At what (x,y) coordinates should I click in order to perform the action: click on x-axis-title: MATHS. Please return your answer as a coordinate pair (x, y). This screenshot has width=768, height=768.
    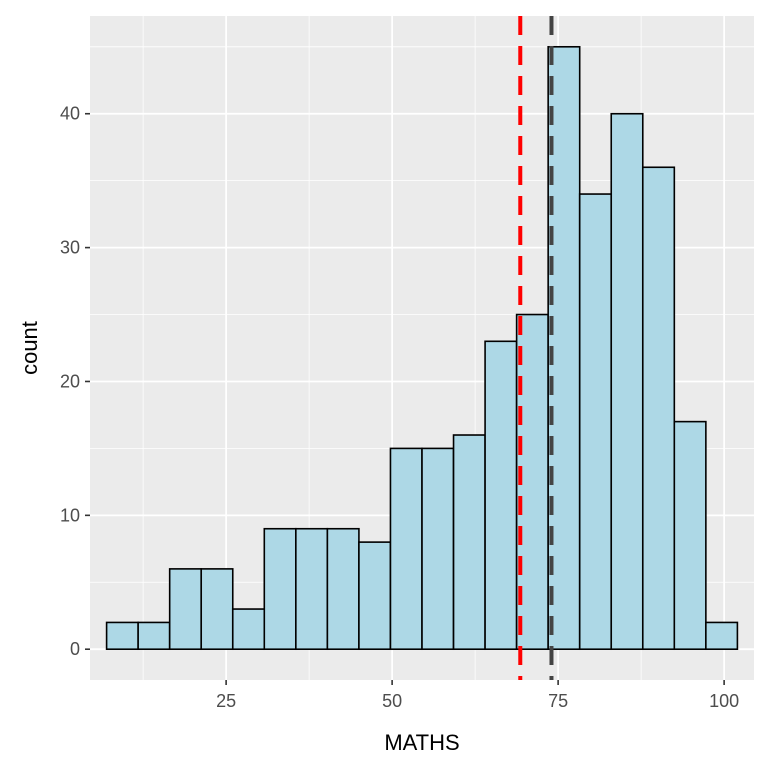
    Looking at the image, I should click on (421, 742).